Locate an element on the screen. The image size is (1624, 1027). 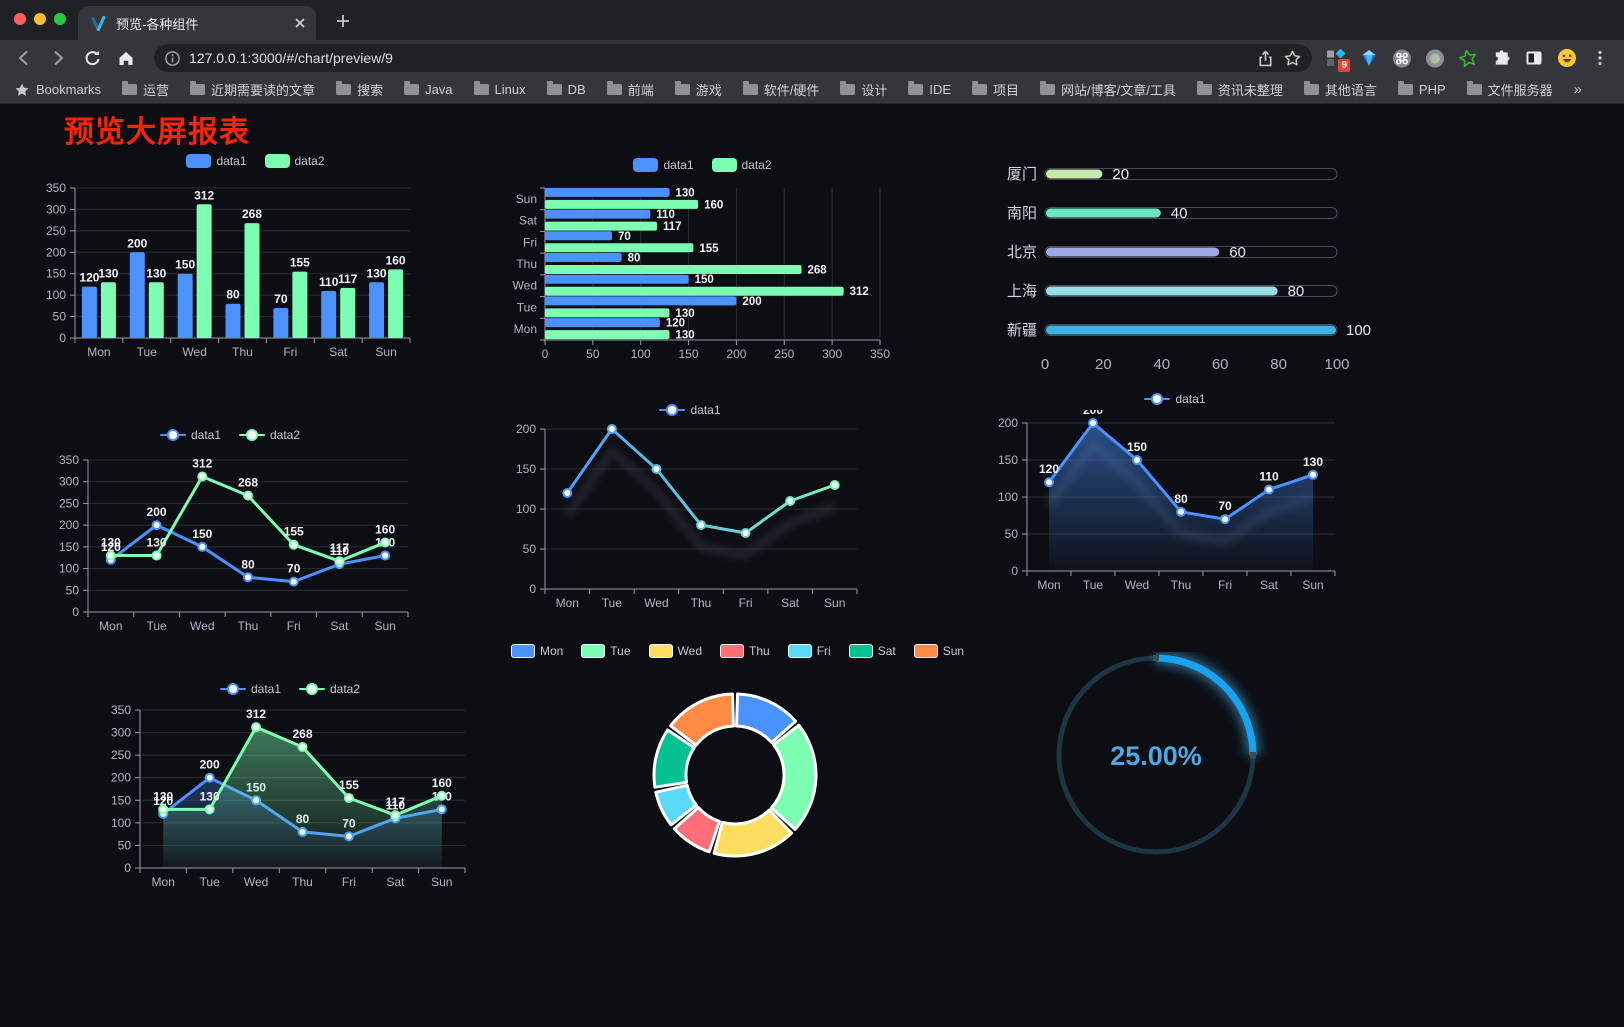
minimize-window-button is located at coordinates (40, 19).